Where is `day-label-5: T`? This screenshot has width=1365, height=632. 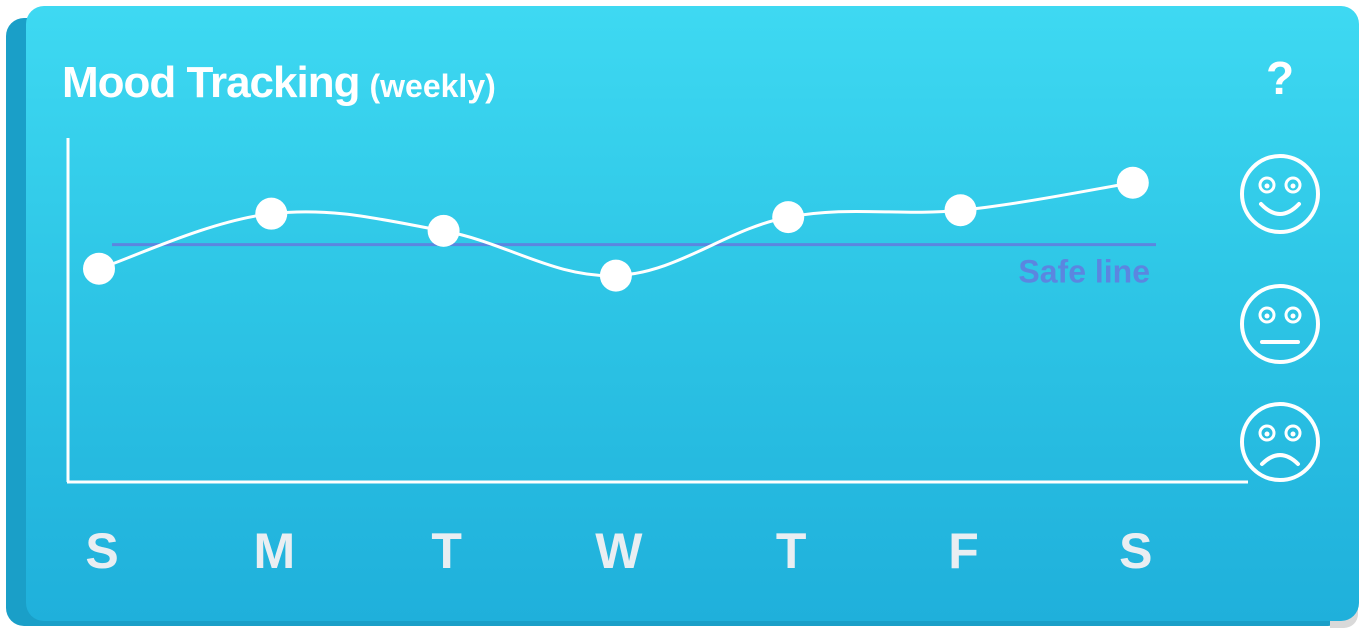 day-label-5: T is located at coordinates (791, 551).